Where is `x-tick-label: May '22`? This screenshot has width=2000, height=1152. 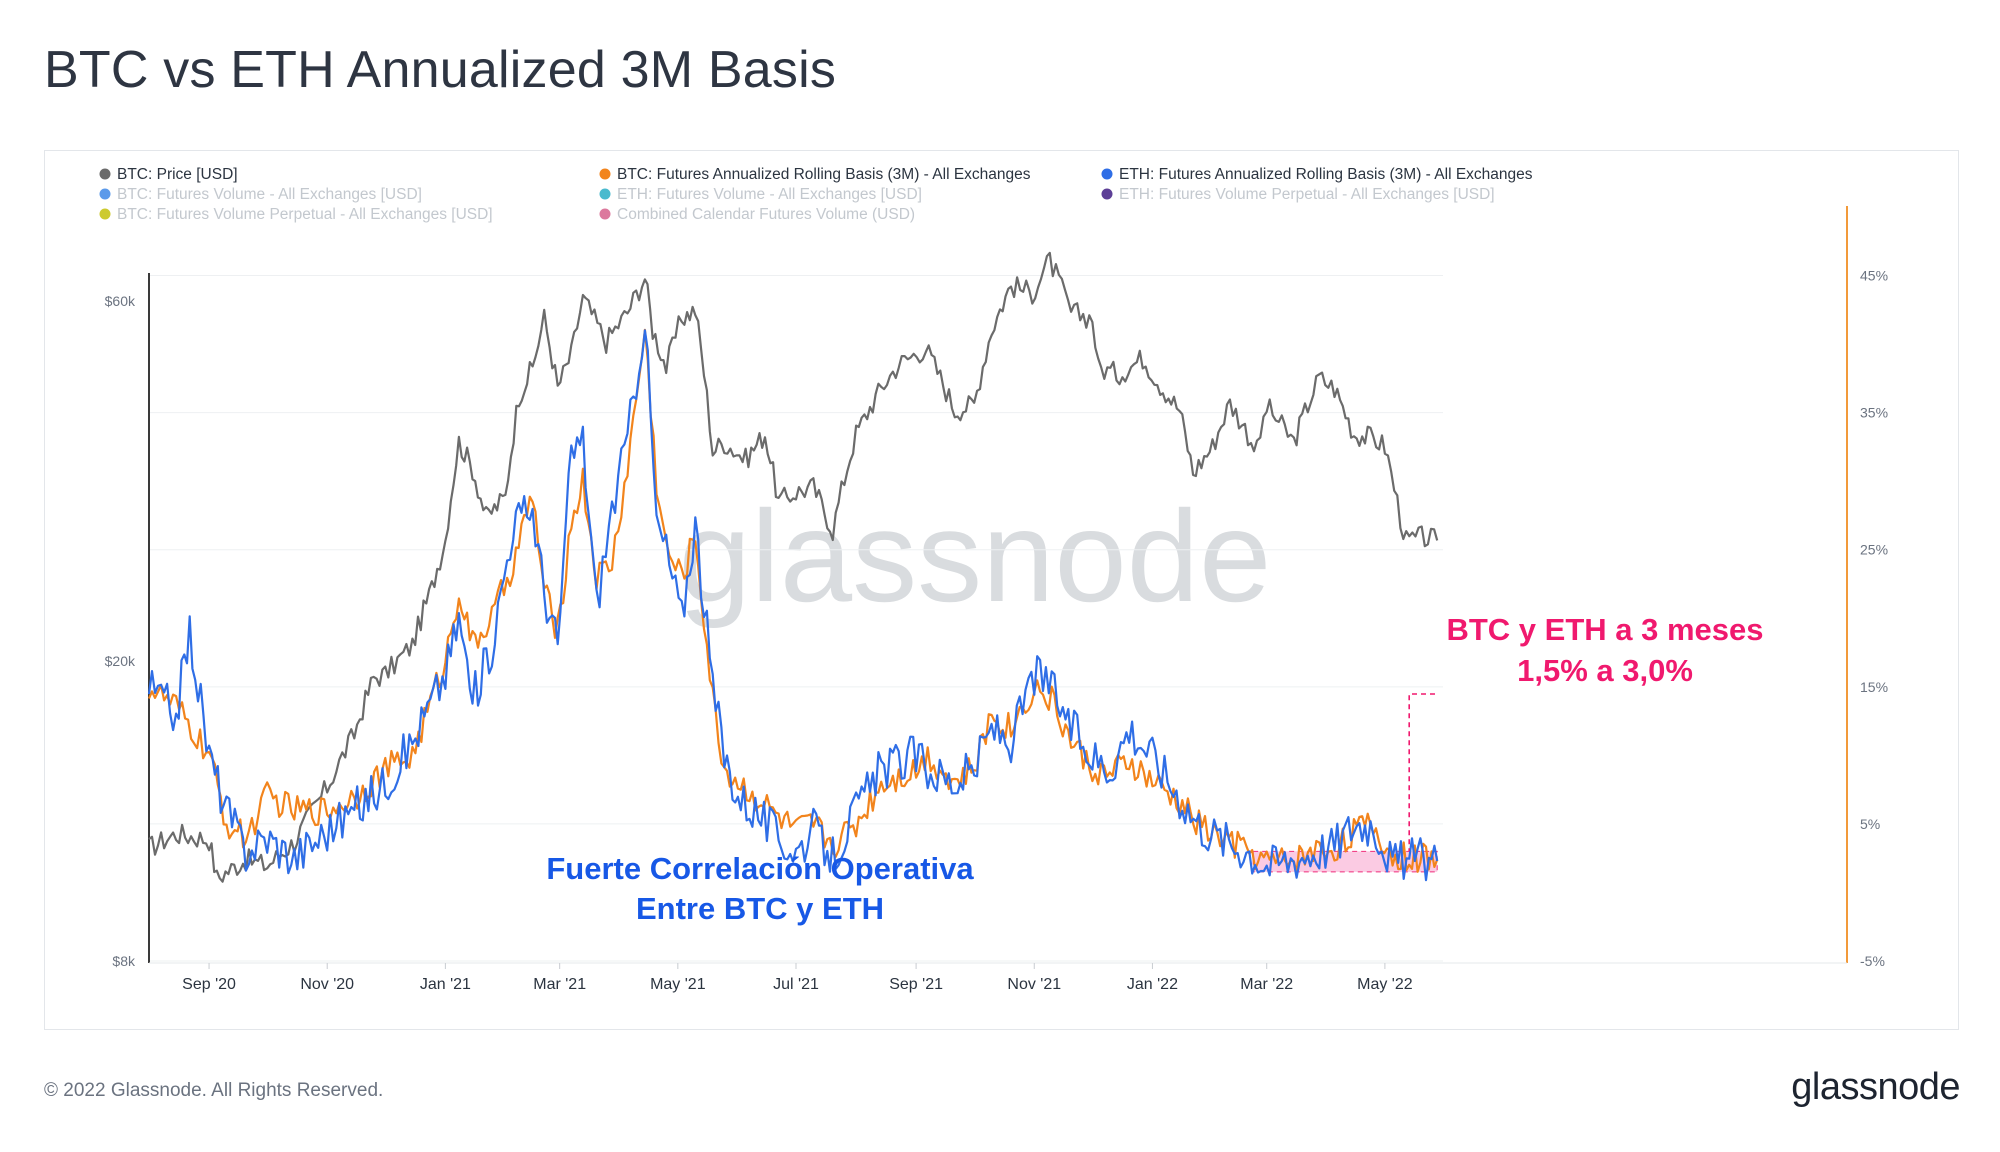
x-tick-label: May '22 is located at coordinates (1385, 984).